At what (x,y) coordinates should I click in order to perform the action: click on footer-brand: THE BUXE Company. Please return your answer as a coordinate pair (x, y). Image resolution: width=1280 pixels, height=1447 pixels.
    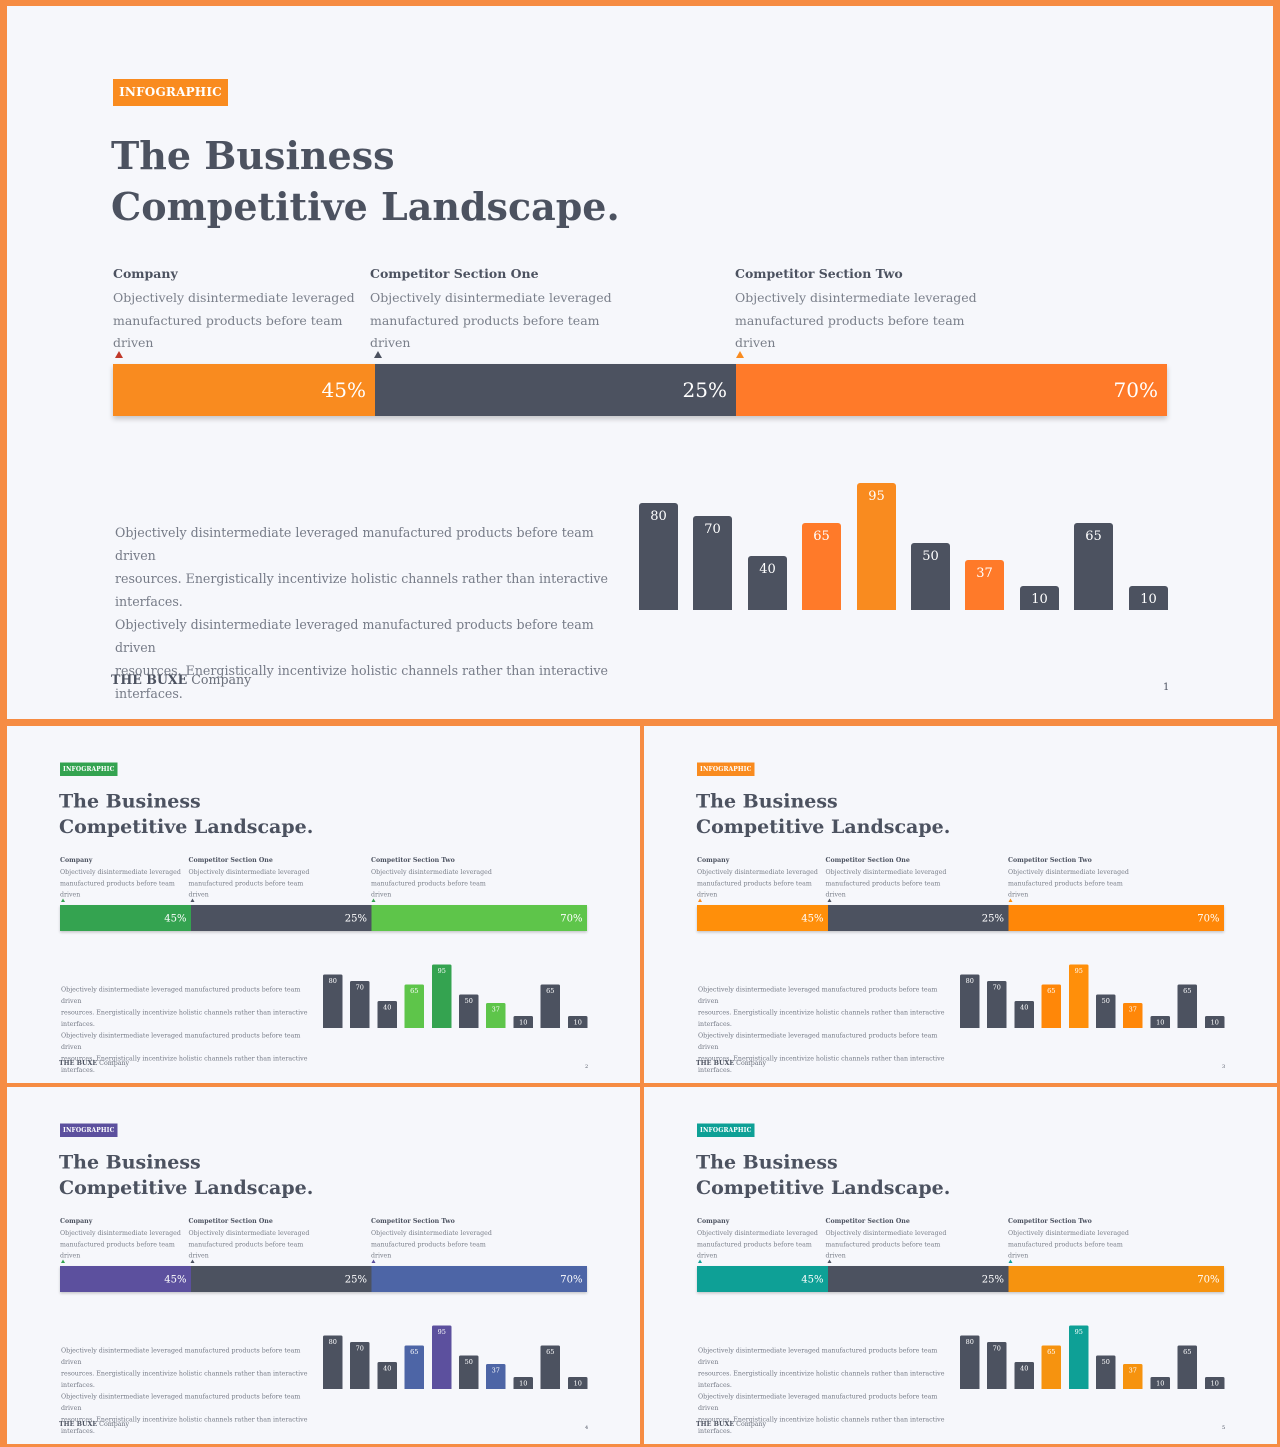
    Looking at the image, I should click on (181, 679).